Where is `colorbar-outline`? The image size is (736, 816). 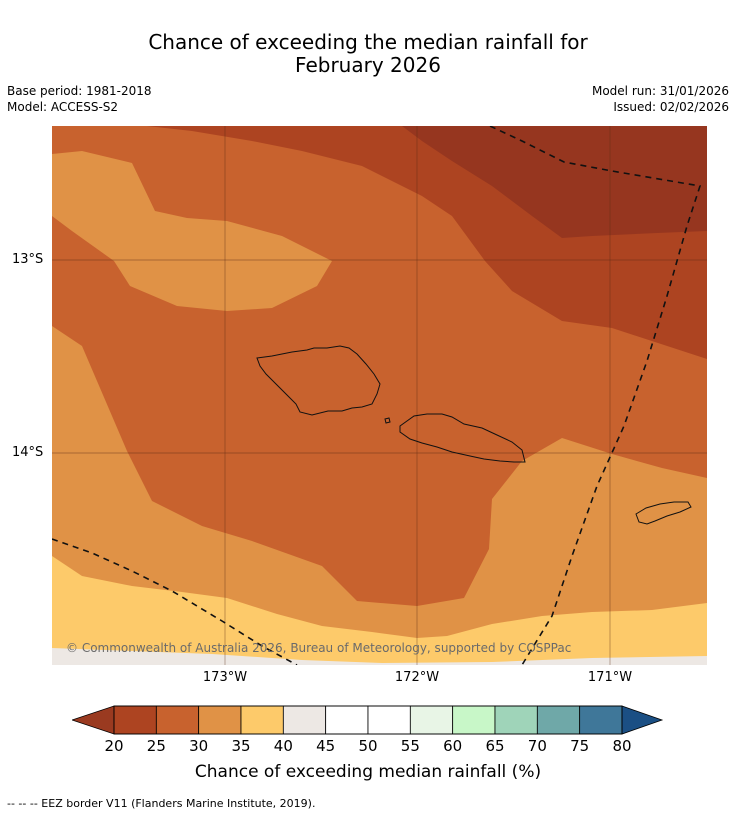
colorbar-outline is located at coordinates (368, 720).